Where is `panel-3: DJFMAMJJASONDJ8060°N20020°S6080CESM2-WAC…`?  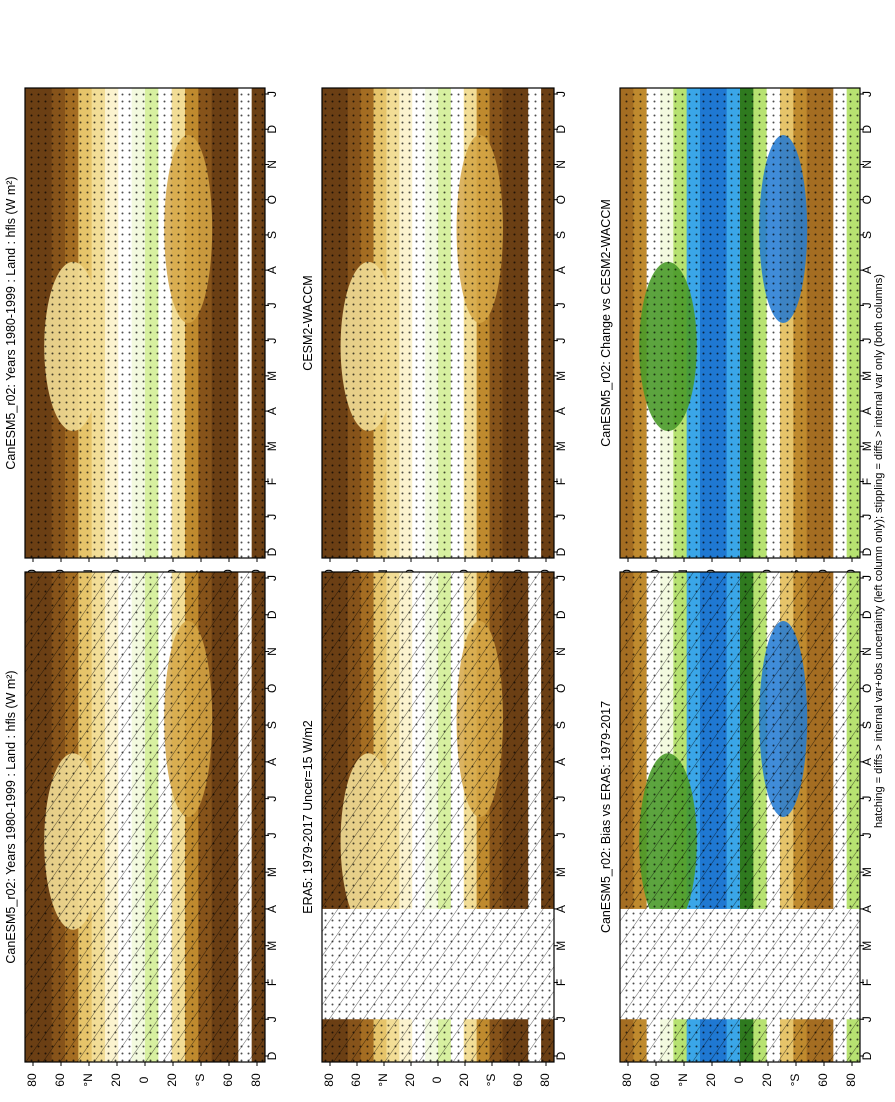
panel-3: DJFMAMJJASONDJ8060°N20020°S6080CESM2-WAC… is located at coordinates (434, 335).